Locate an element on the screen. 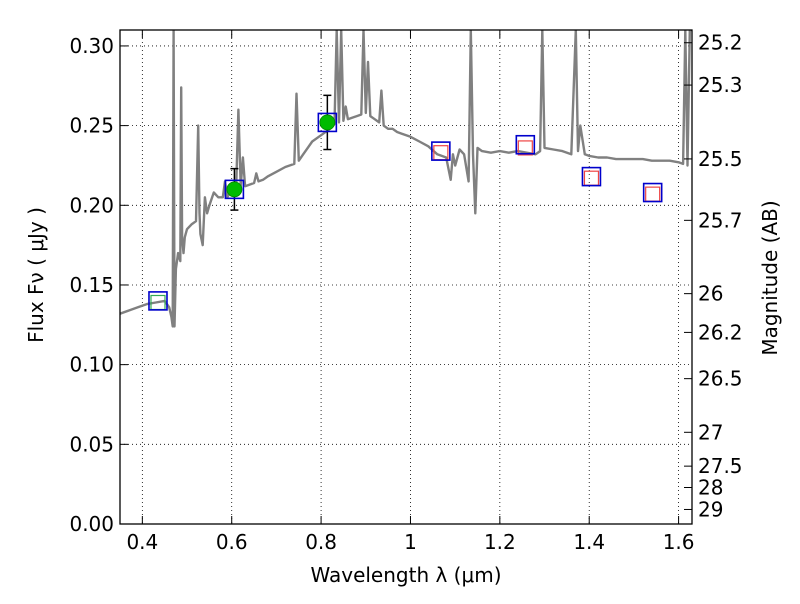 This screenshot has width=800, height=604. y-axis-label: Flux Fν ( μJy ) is located at coordinates (36, 275).